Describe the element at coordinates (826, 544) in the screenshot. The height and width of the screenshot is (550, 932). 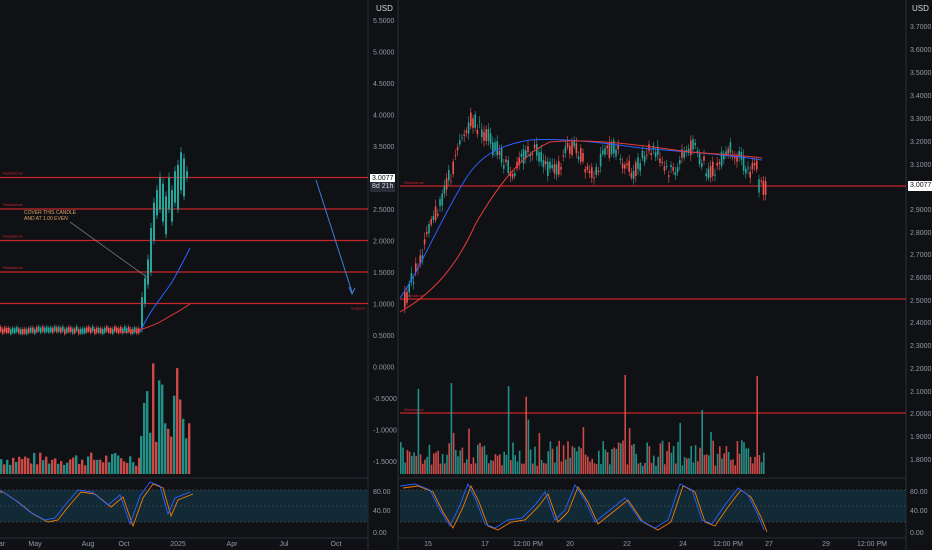
I see `right-time-tick: 29` at that location.